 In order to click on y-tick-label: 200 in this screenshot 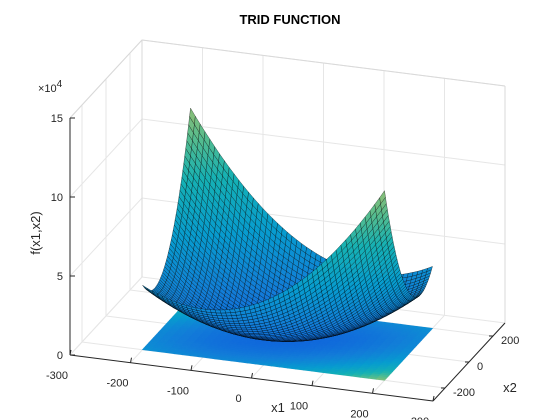, I will do `click(510, 341)`.